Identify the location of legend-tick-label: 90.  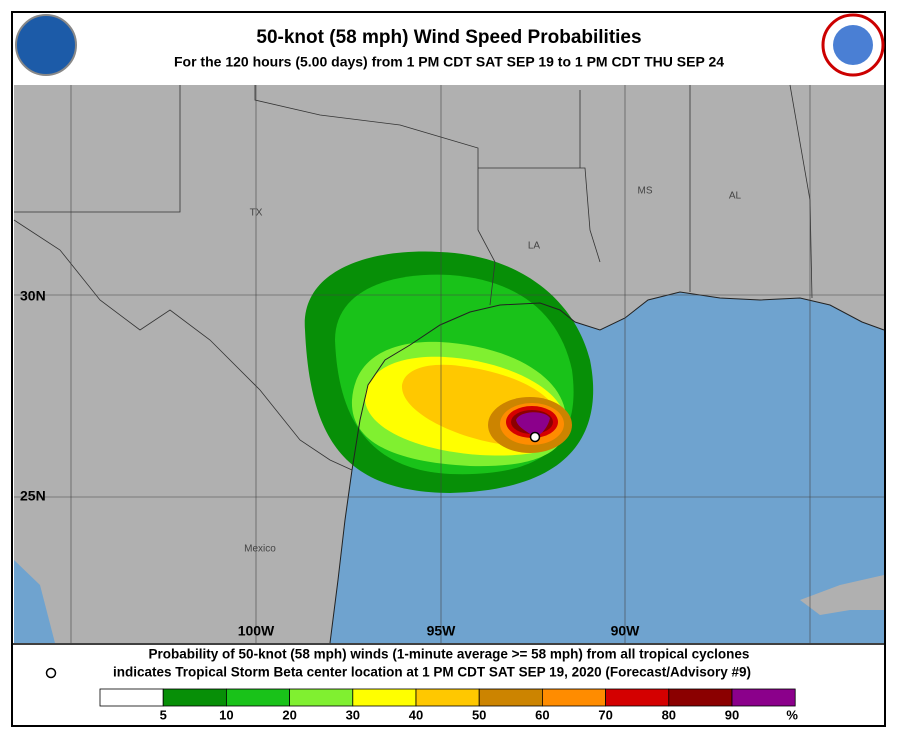
(732, 714).